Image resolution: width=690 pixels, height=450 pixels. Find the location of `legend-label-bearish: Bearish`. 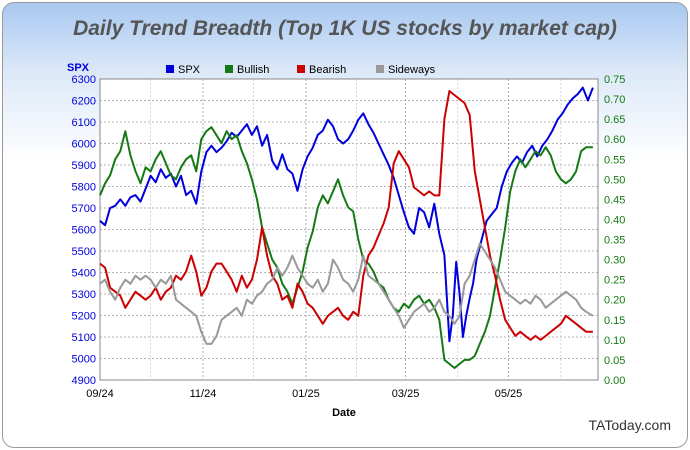

legend-label-bearish: Bearish is located at coordinates (327, 70).